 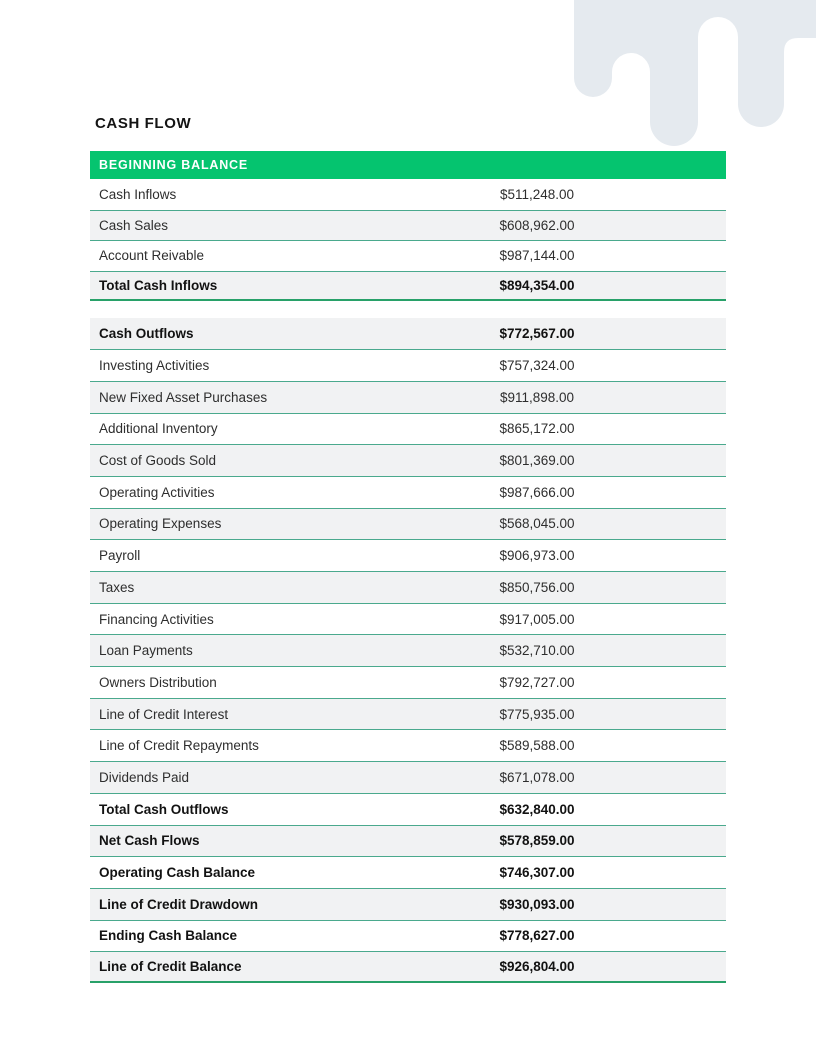 What do you see at coordinates (695, 73) in the screenshot?
I see `drip-decoration` at bounding box center [695, 73].